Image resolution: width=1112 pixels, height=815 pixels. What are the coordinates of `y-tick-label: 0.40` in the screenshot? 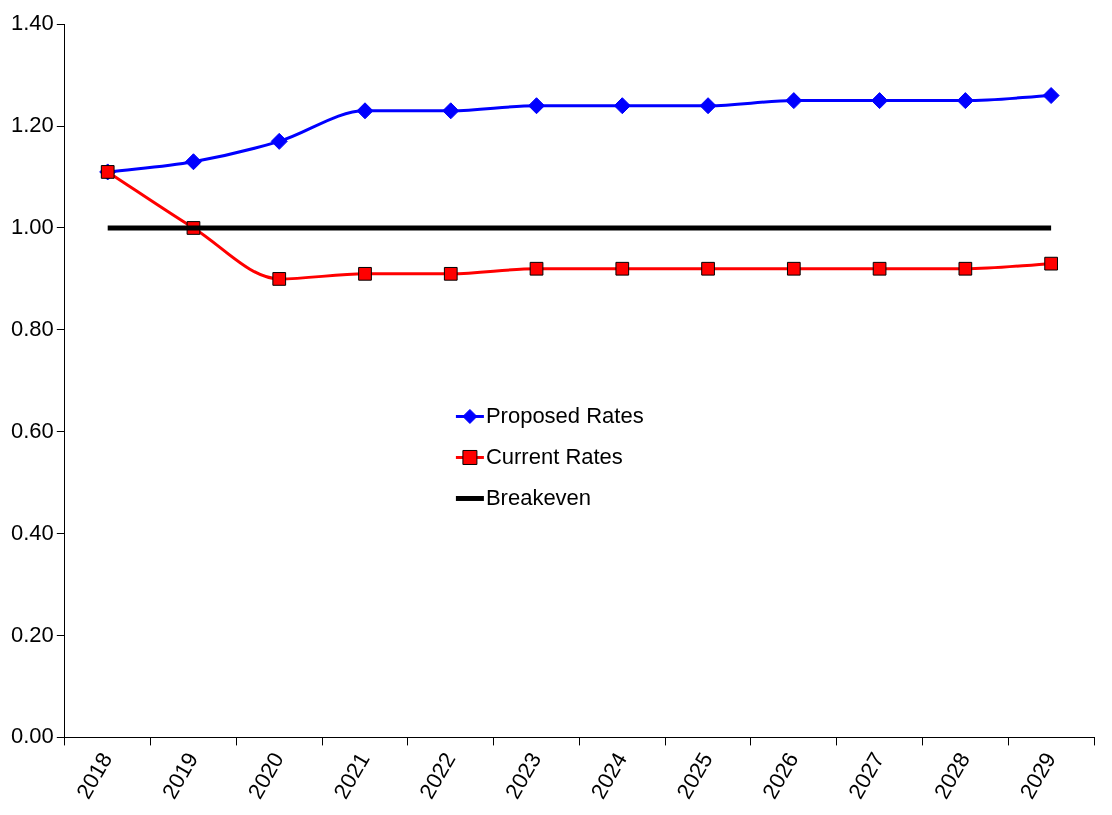 It's located at (32, 532).